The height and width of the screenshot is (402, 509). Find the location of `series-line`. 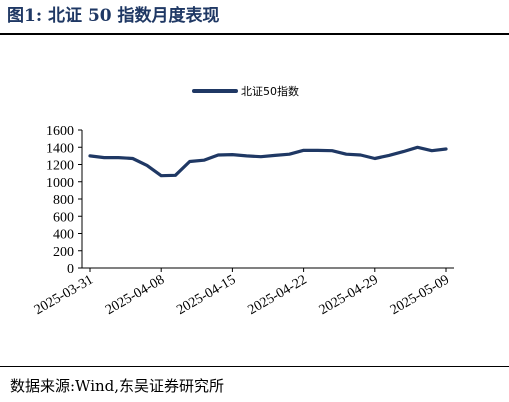

series-line is located at coordinates (268, 161).